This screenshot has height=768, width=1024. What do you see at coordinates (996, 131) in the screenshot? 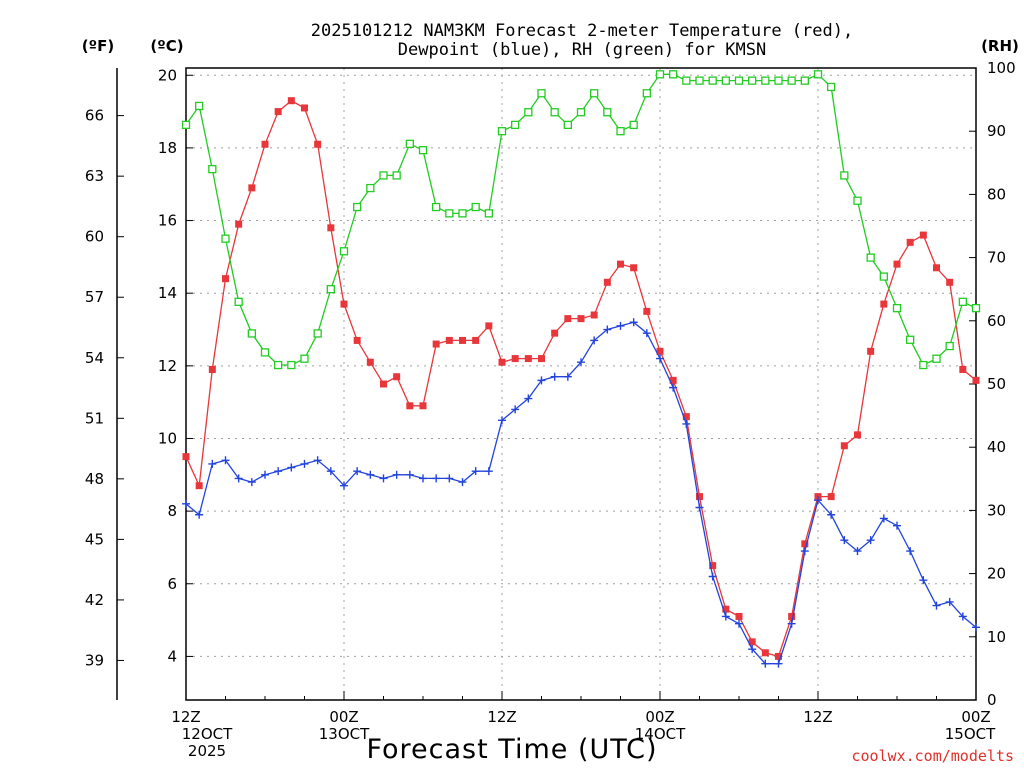
I see `rh-tick-label: 90` at bounding box center [996, 131].